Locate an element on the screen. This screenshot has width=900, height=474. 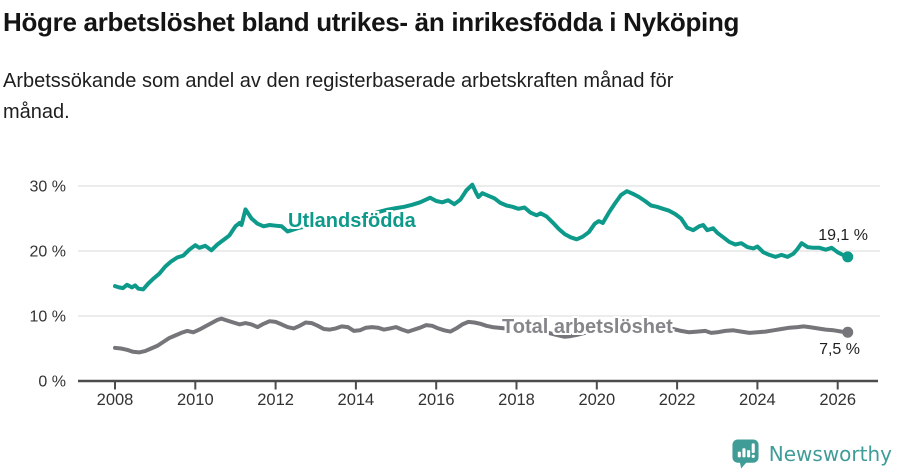
subtitle-line-2: månad. is located at coordinates (36, 112).